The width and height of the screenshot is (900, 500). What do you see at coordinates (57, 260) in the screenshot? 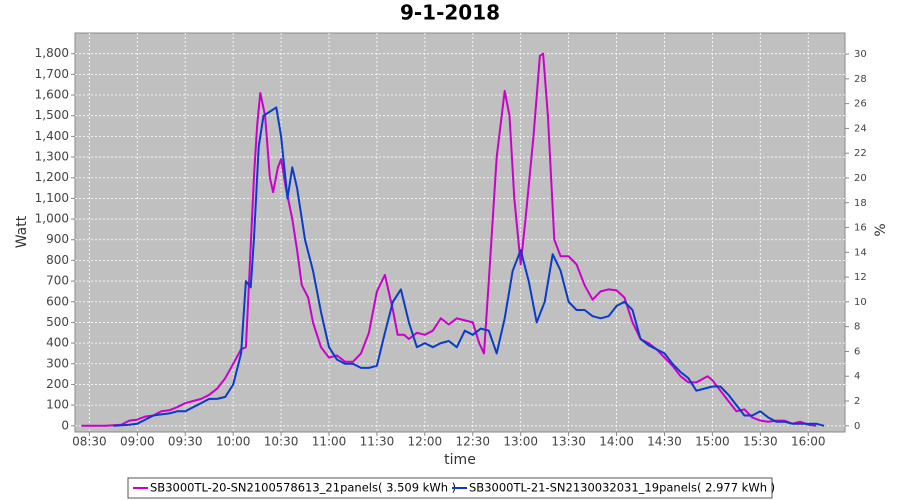
I see `y-tick-label: 800` at bounding box center [57, 260].